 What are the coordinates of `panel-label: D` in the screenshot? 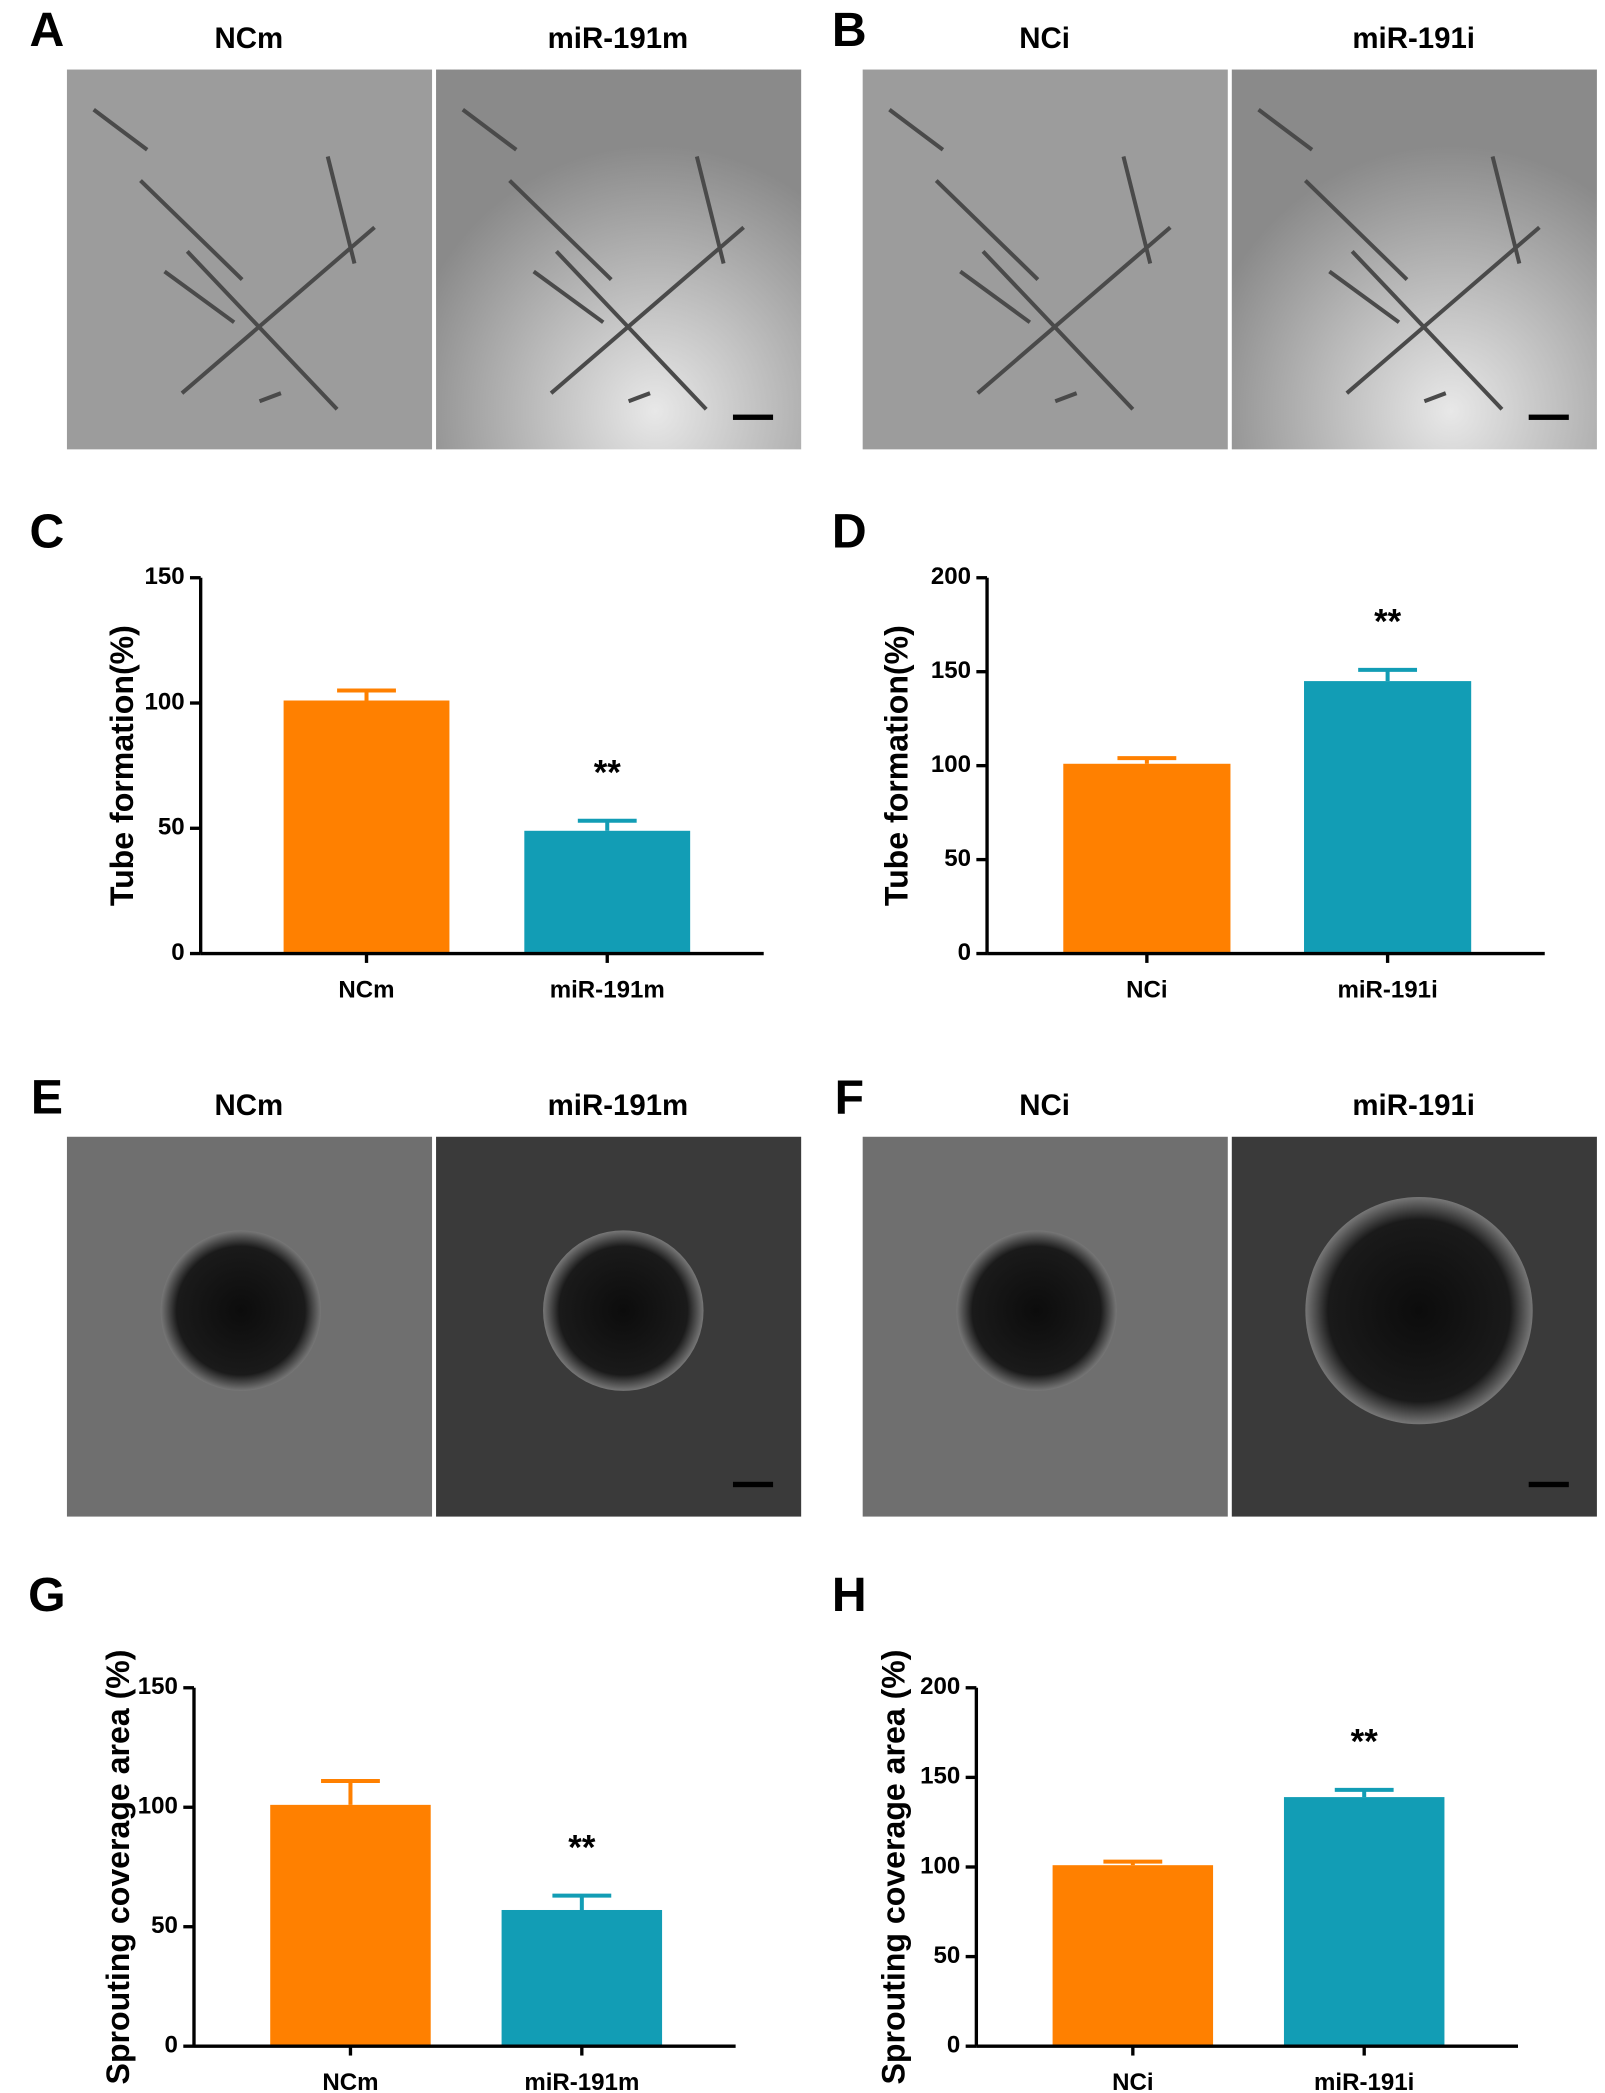 It's located at (849, 532).